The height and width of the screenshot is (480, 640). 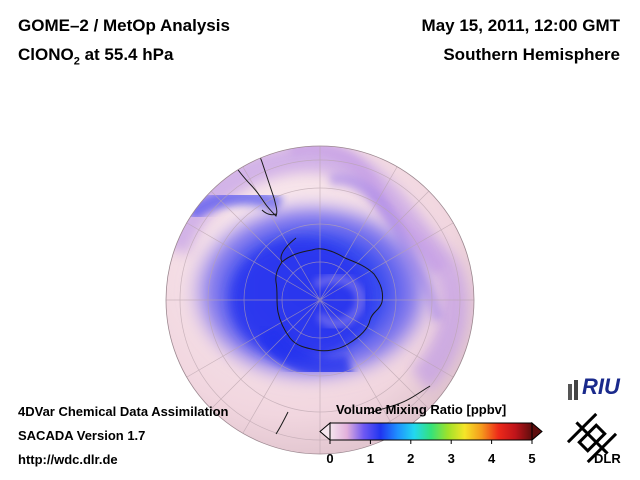 What do you see at coordinates (531, 54) in the screenshot?
I see `hemisphere-label: Southern Hemisphere` at bounding box center [531, 54].